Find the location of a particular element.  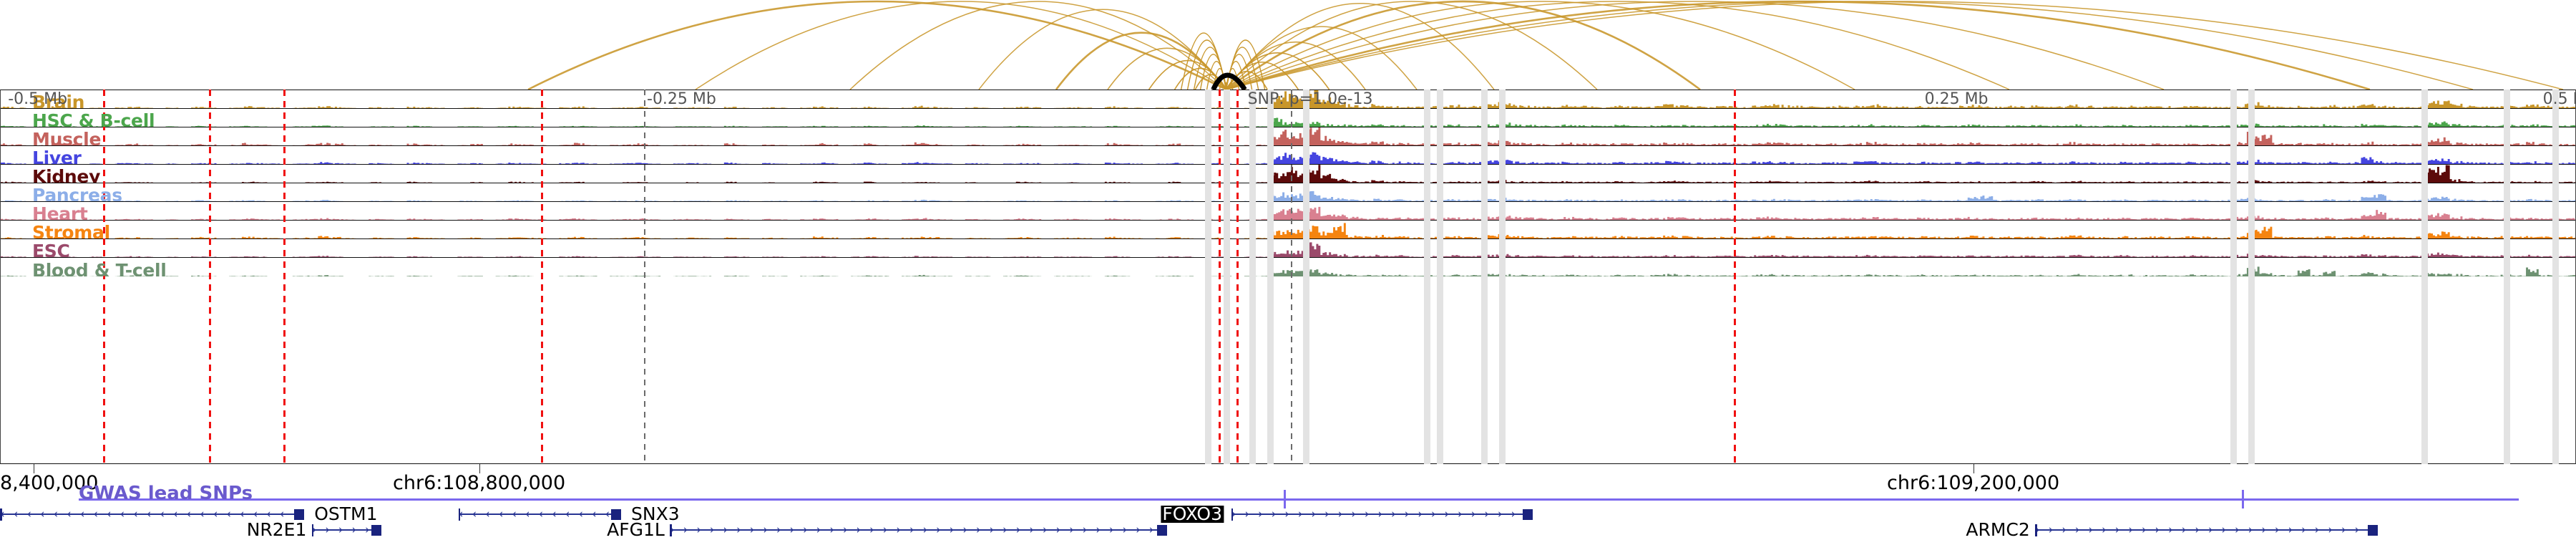

gene-strand-arrows: › › › › › › › is located at coordinates (346, 530).